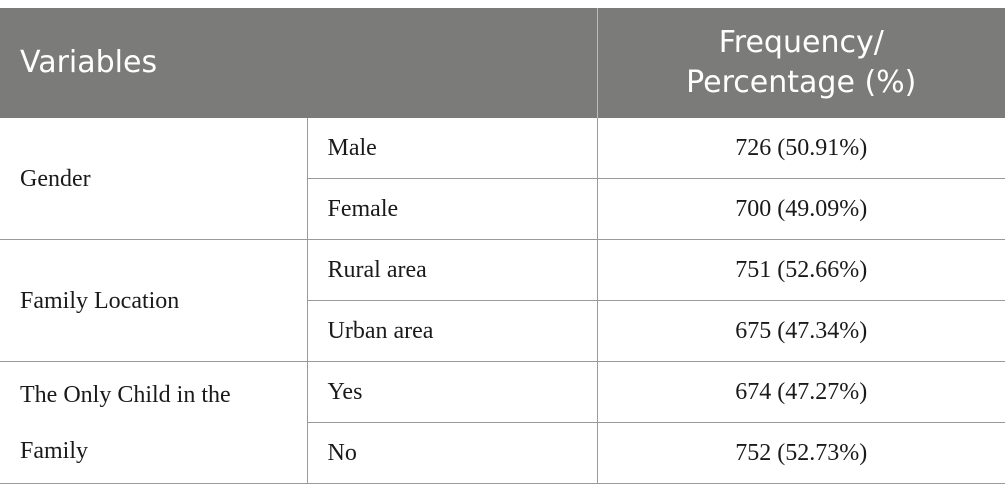 The image size is (1005, 502). I want to click on category-cell: No, so click(452, 453).